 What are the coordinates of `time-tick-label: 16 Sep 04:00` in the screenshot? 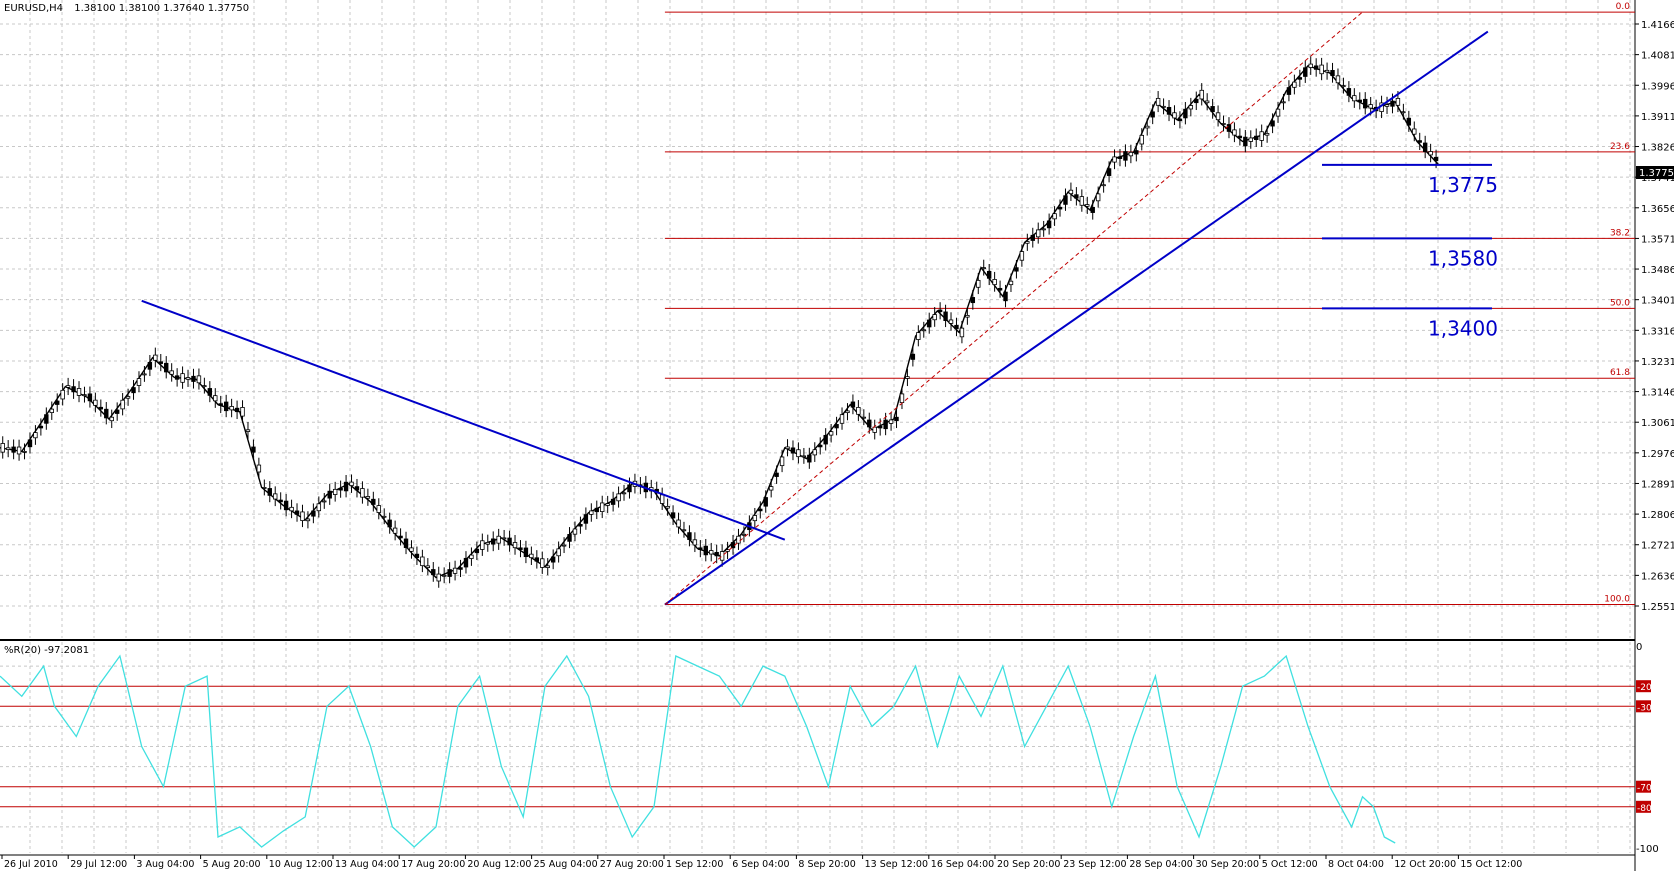 It's located at (962, 864).